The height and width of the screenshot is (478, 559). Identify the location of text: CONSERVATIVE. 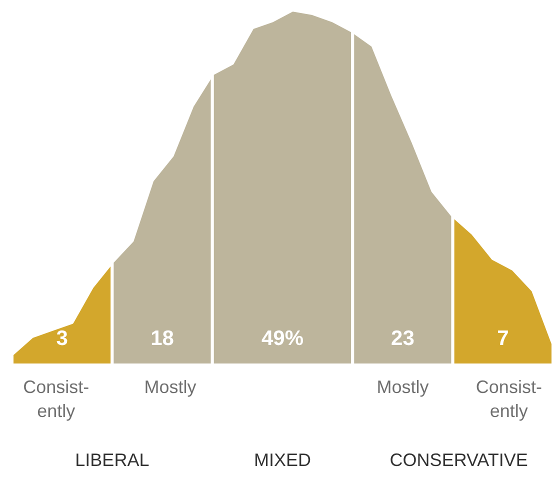
(459, 460).